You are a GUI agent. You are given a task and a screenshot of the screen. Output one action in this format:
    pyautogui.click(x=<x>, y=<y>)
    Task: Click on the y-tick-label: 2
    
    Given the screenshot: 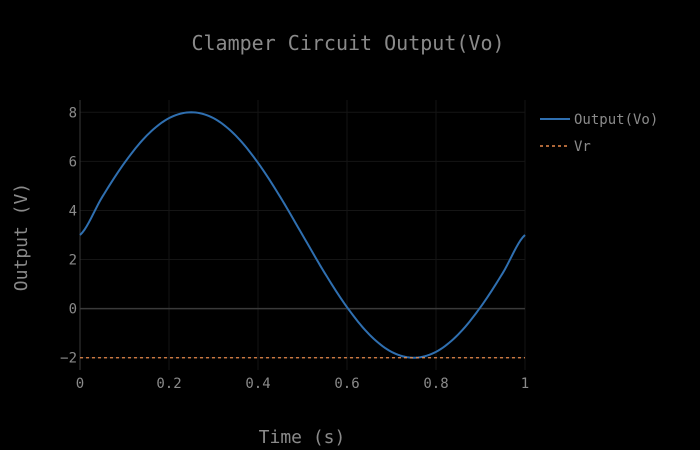 What is the action you would take?
    pyautogui.click(x=73, y=261)
    